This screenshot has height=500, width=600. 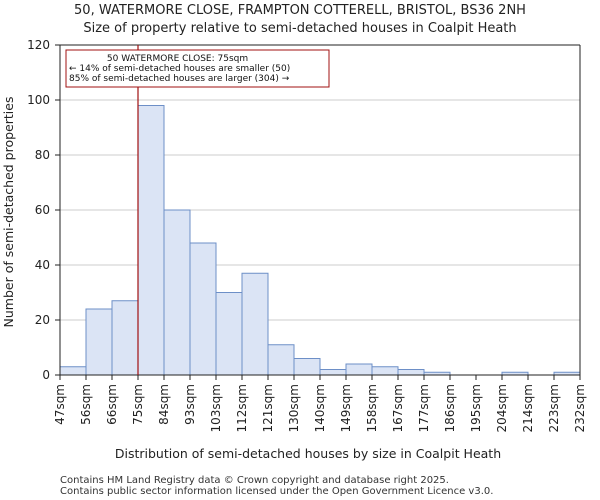 What do you see at coordinates (346, 408) in the screenshot?
I see `x-tick-label: 149sqm` at bounding box center [346, 408].